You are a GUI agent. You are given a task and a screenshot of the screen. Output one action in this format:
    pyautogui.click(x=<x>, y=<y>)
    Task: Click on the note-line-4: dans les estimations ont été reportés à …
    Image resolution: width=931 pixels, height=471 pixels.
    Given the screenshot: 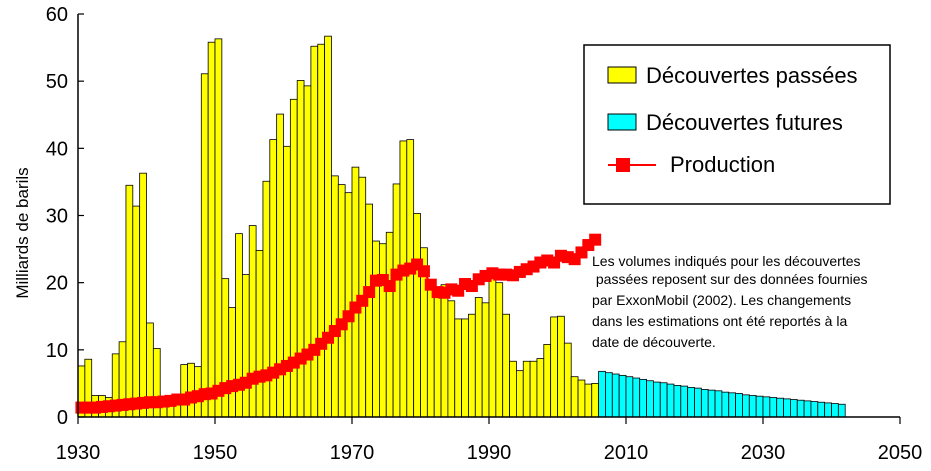 What is the action you would take?
    pyautogui.click(x=719, y=321)
    